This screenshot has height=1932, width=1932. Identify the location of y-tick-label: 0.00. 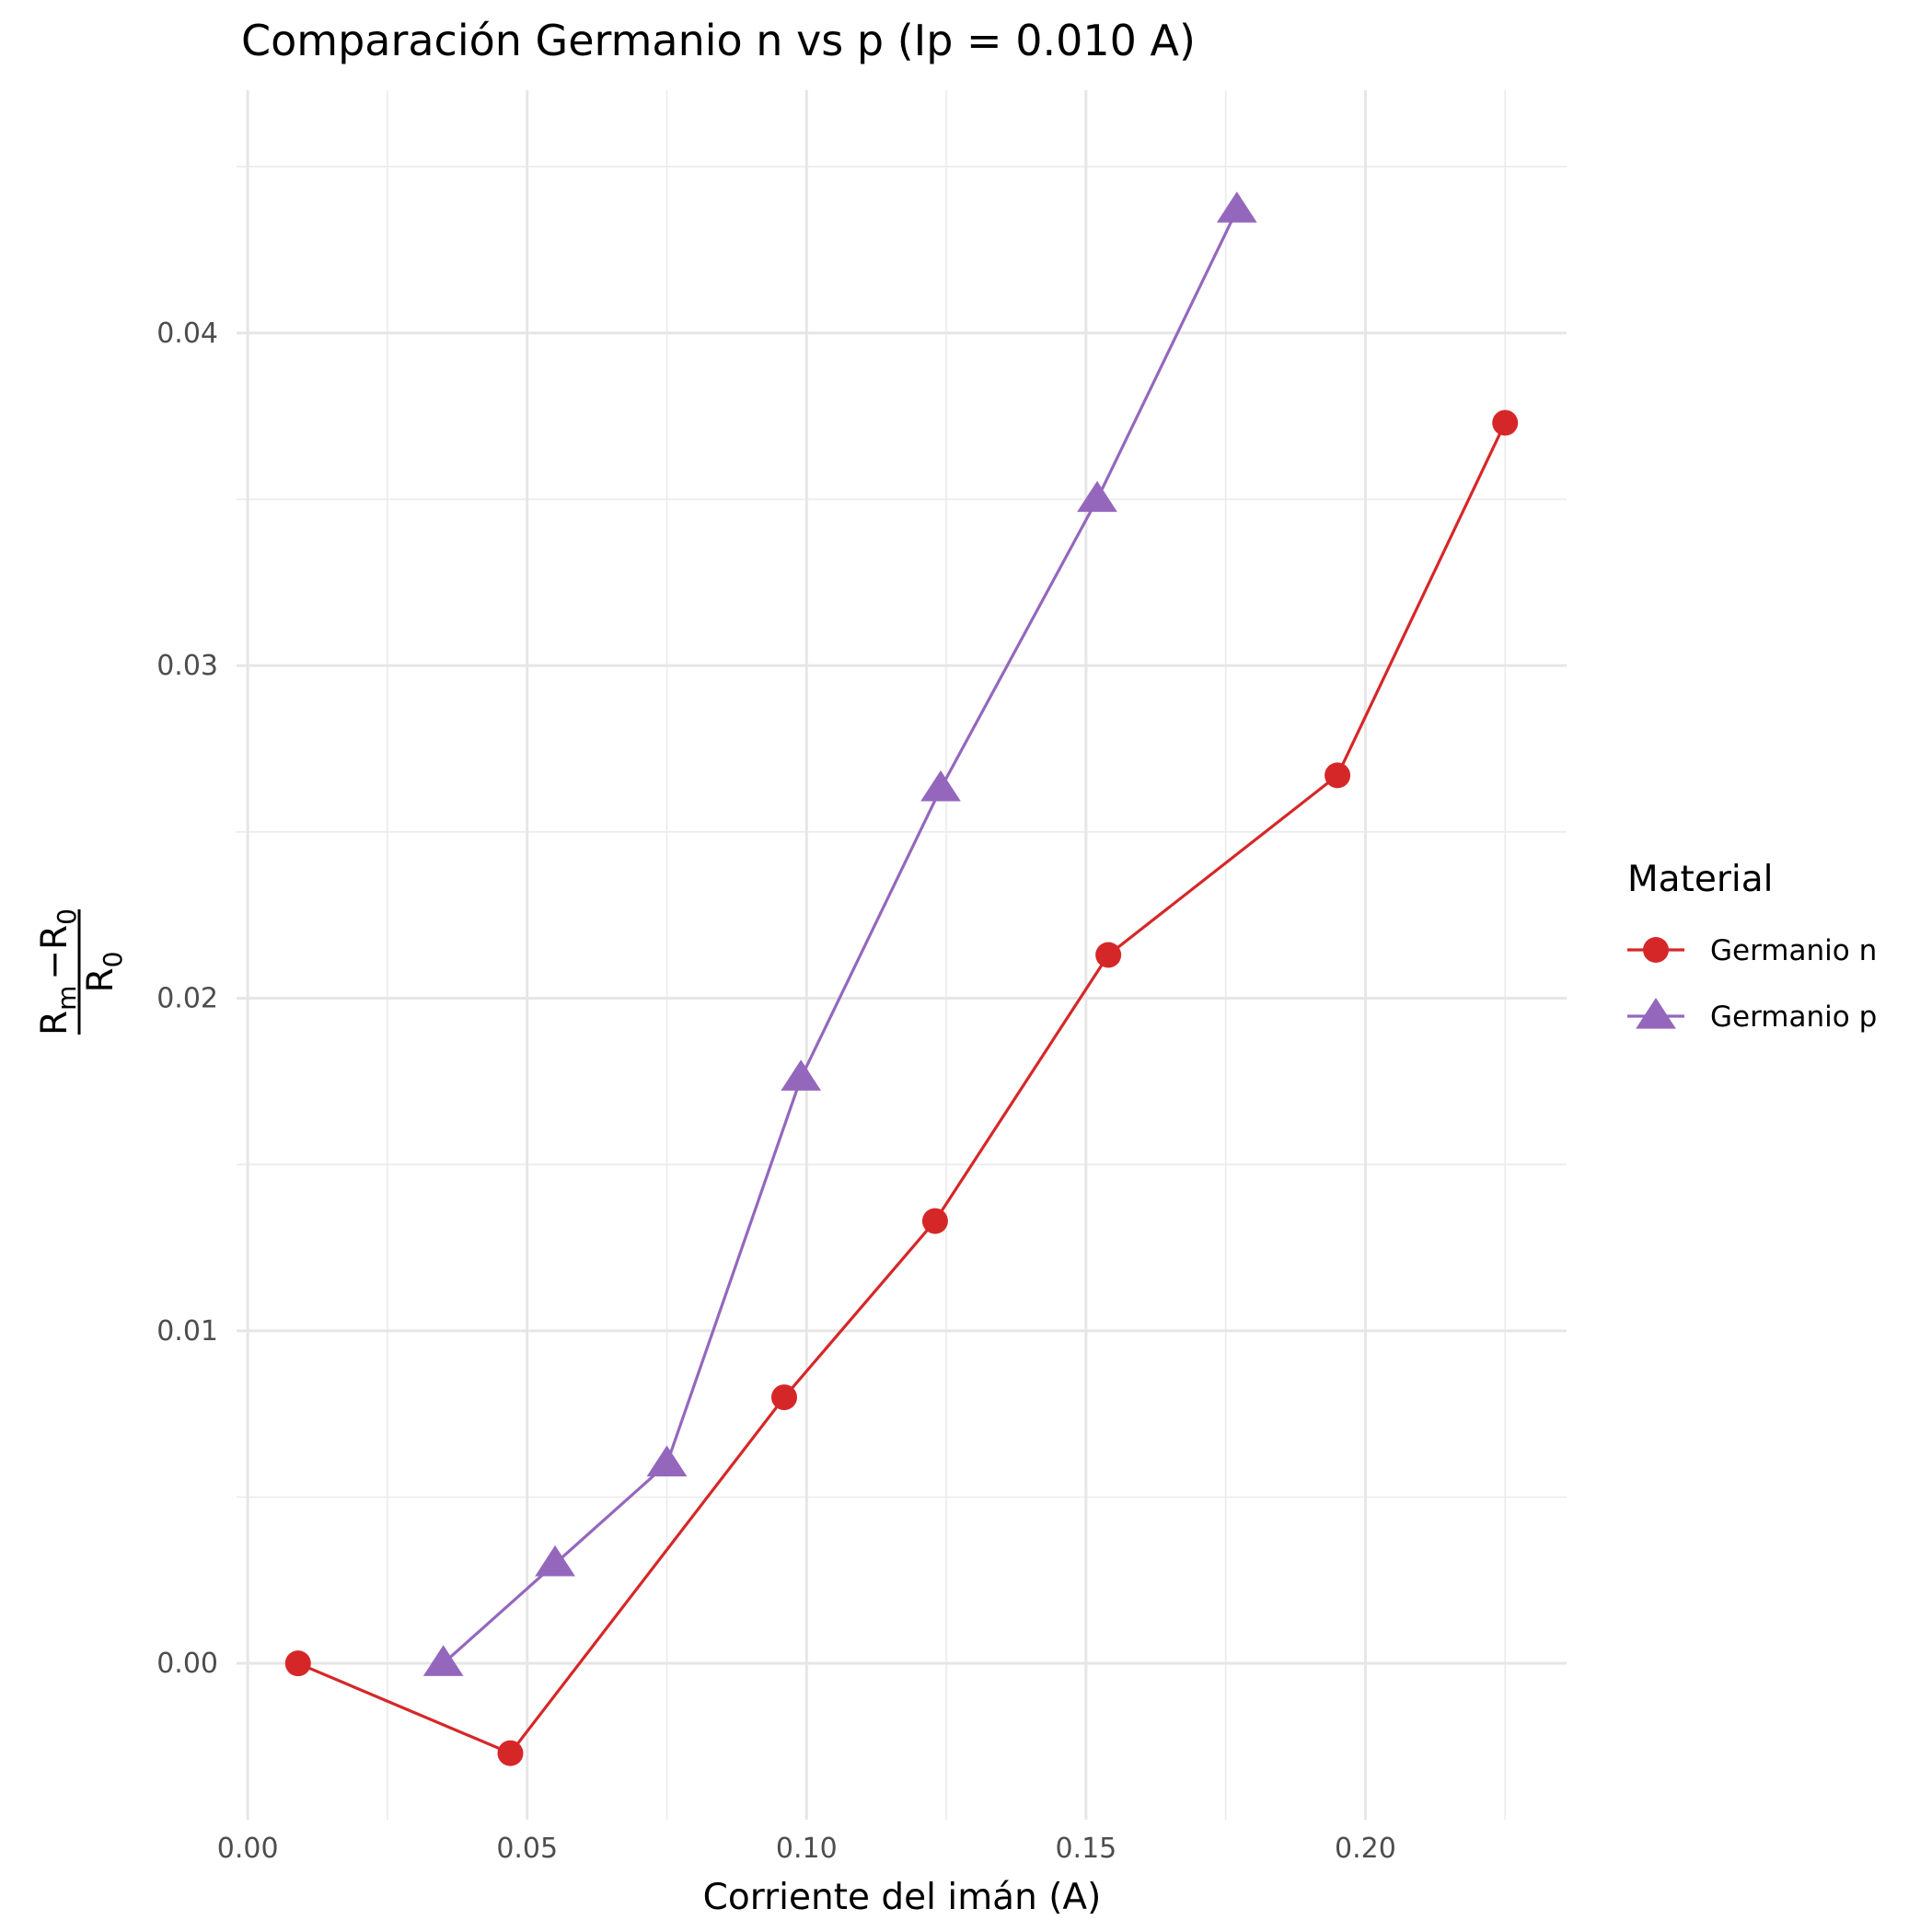
(187, 1664).